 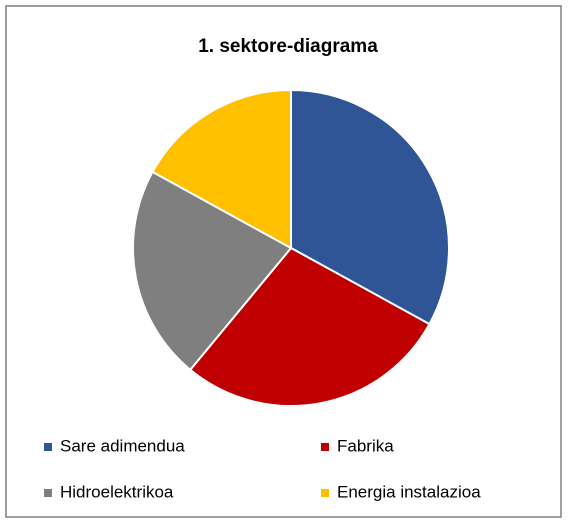 What do you see at coordinates (365, 445) in the screenshot?
I see `legend-label: Fabrika` at bounding box center [365, 445].